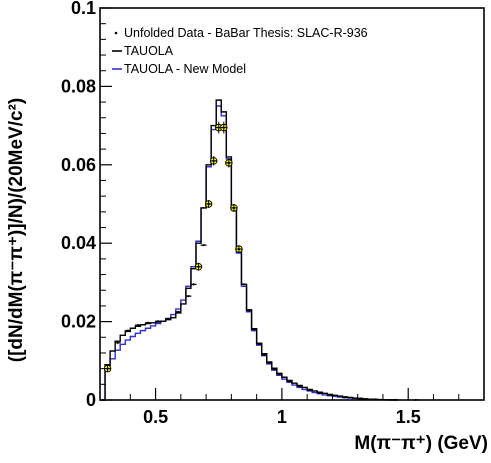  What do you see at coordinates (83, 9) in the screenshot?
I see `y-tick-label: 0.1` at bounding box center [83, 9].